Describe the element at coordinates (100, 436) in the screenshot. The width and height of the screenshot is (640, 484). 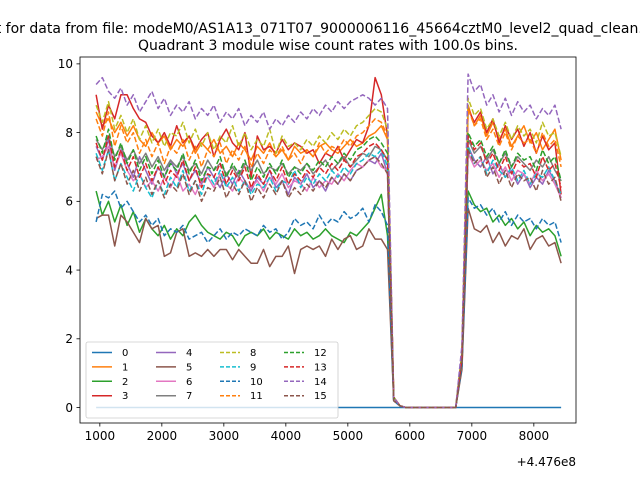
I see `x-tick-label: 1000` at that location.